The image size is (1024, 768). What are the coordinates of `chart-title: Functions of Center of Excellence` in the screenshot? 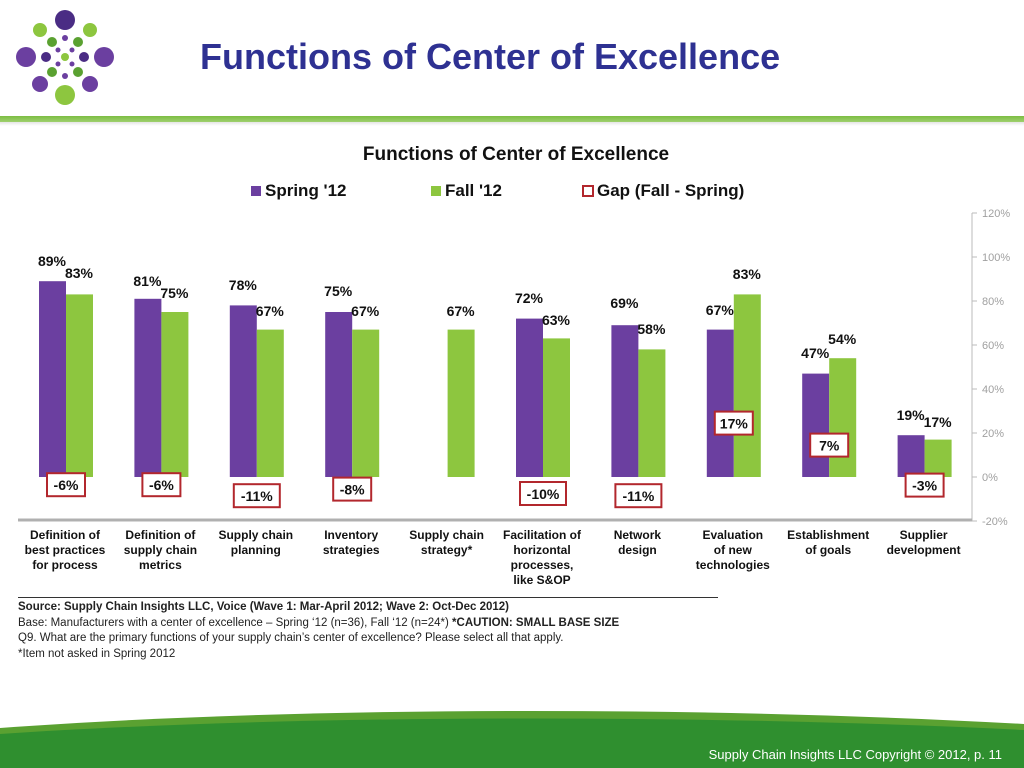 It's located at (516, 154).